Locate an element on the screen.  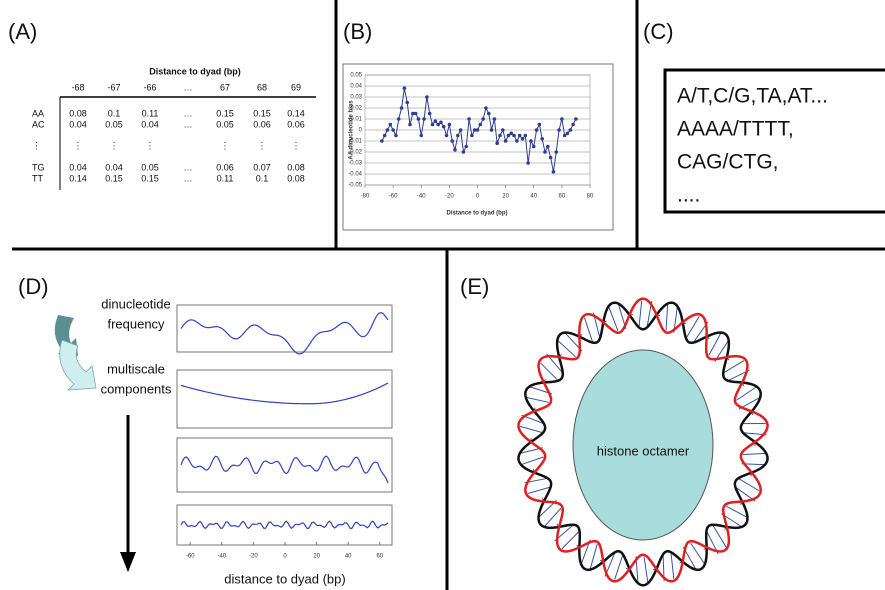
y-tick-label: -0.05 is located at coordinates (355, 186).